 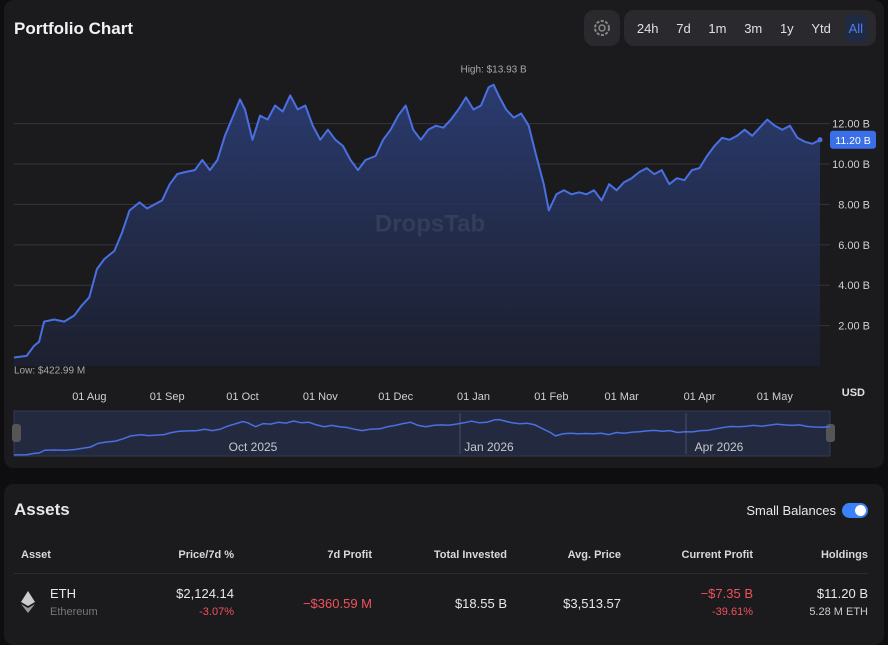 What do you see at coordinates (253, 447) in the screenshot?
I see `navigator-label: Oct 2025` at bounding box center [253, 447].